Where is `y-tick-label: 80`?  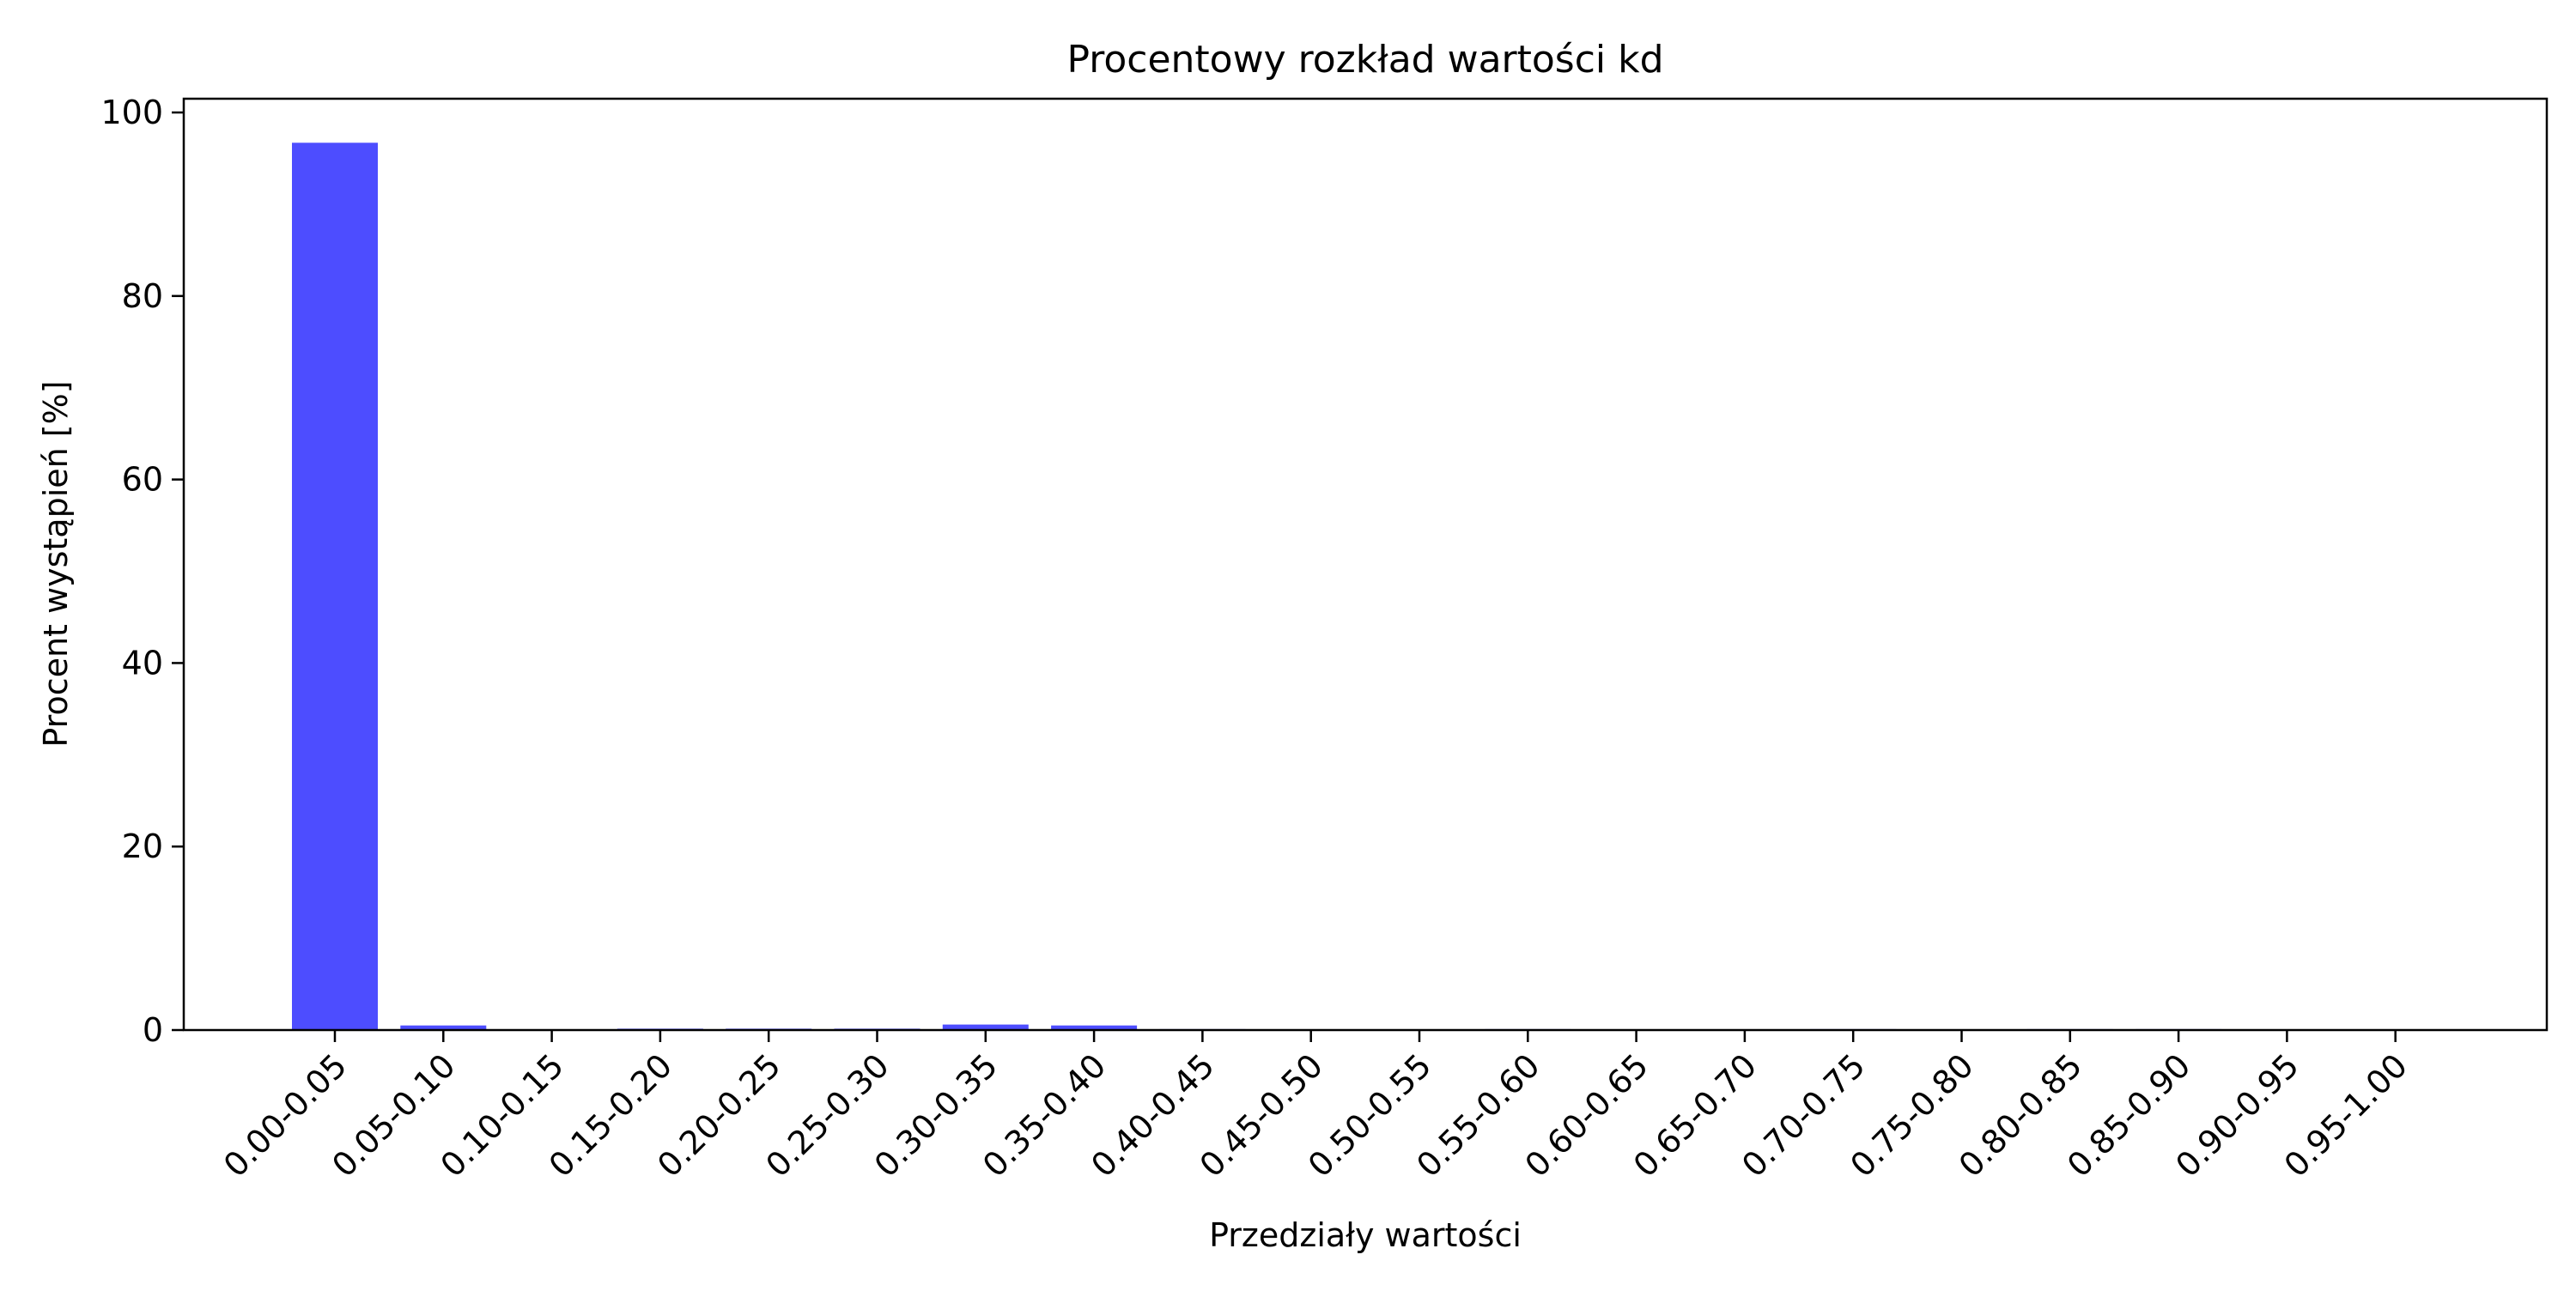 y-tick-label: 80 is located at coordinates (143, 296).